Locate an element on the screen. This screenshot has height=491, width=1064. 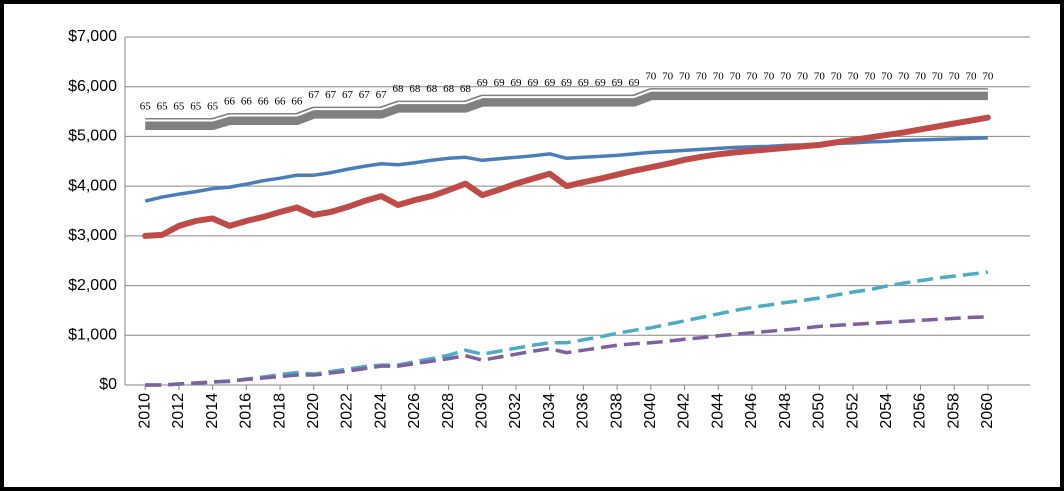
y-tick-label: $5,000 is located at coordinates (92, 136).